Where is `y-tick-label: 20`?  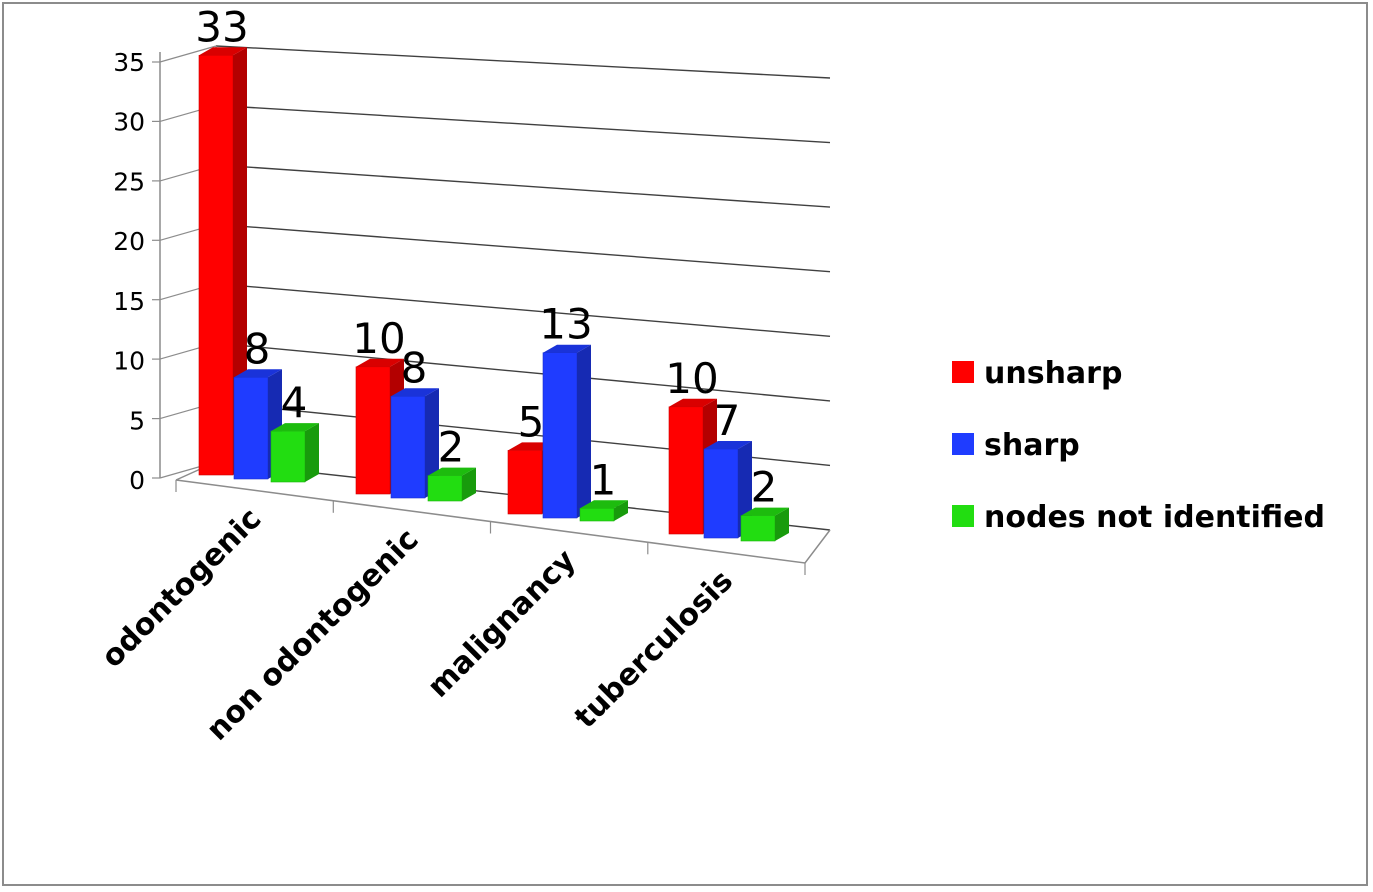 y-tick-label: 20 is located at coordinates (129, 241).